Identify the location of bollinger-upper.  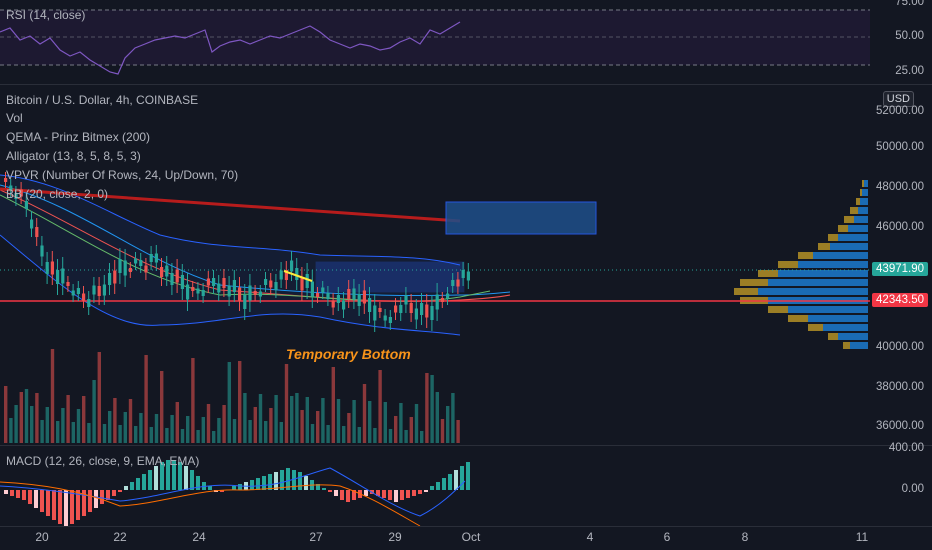
(230, 220).